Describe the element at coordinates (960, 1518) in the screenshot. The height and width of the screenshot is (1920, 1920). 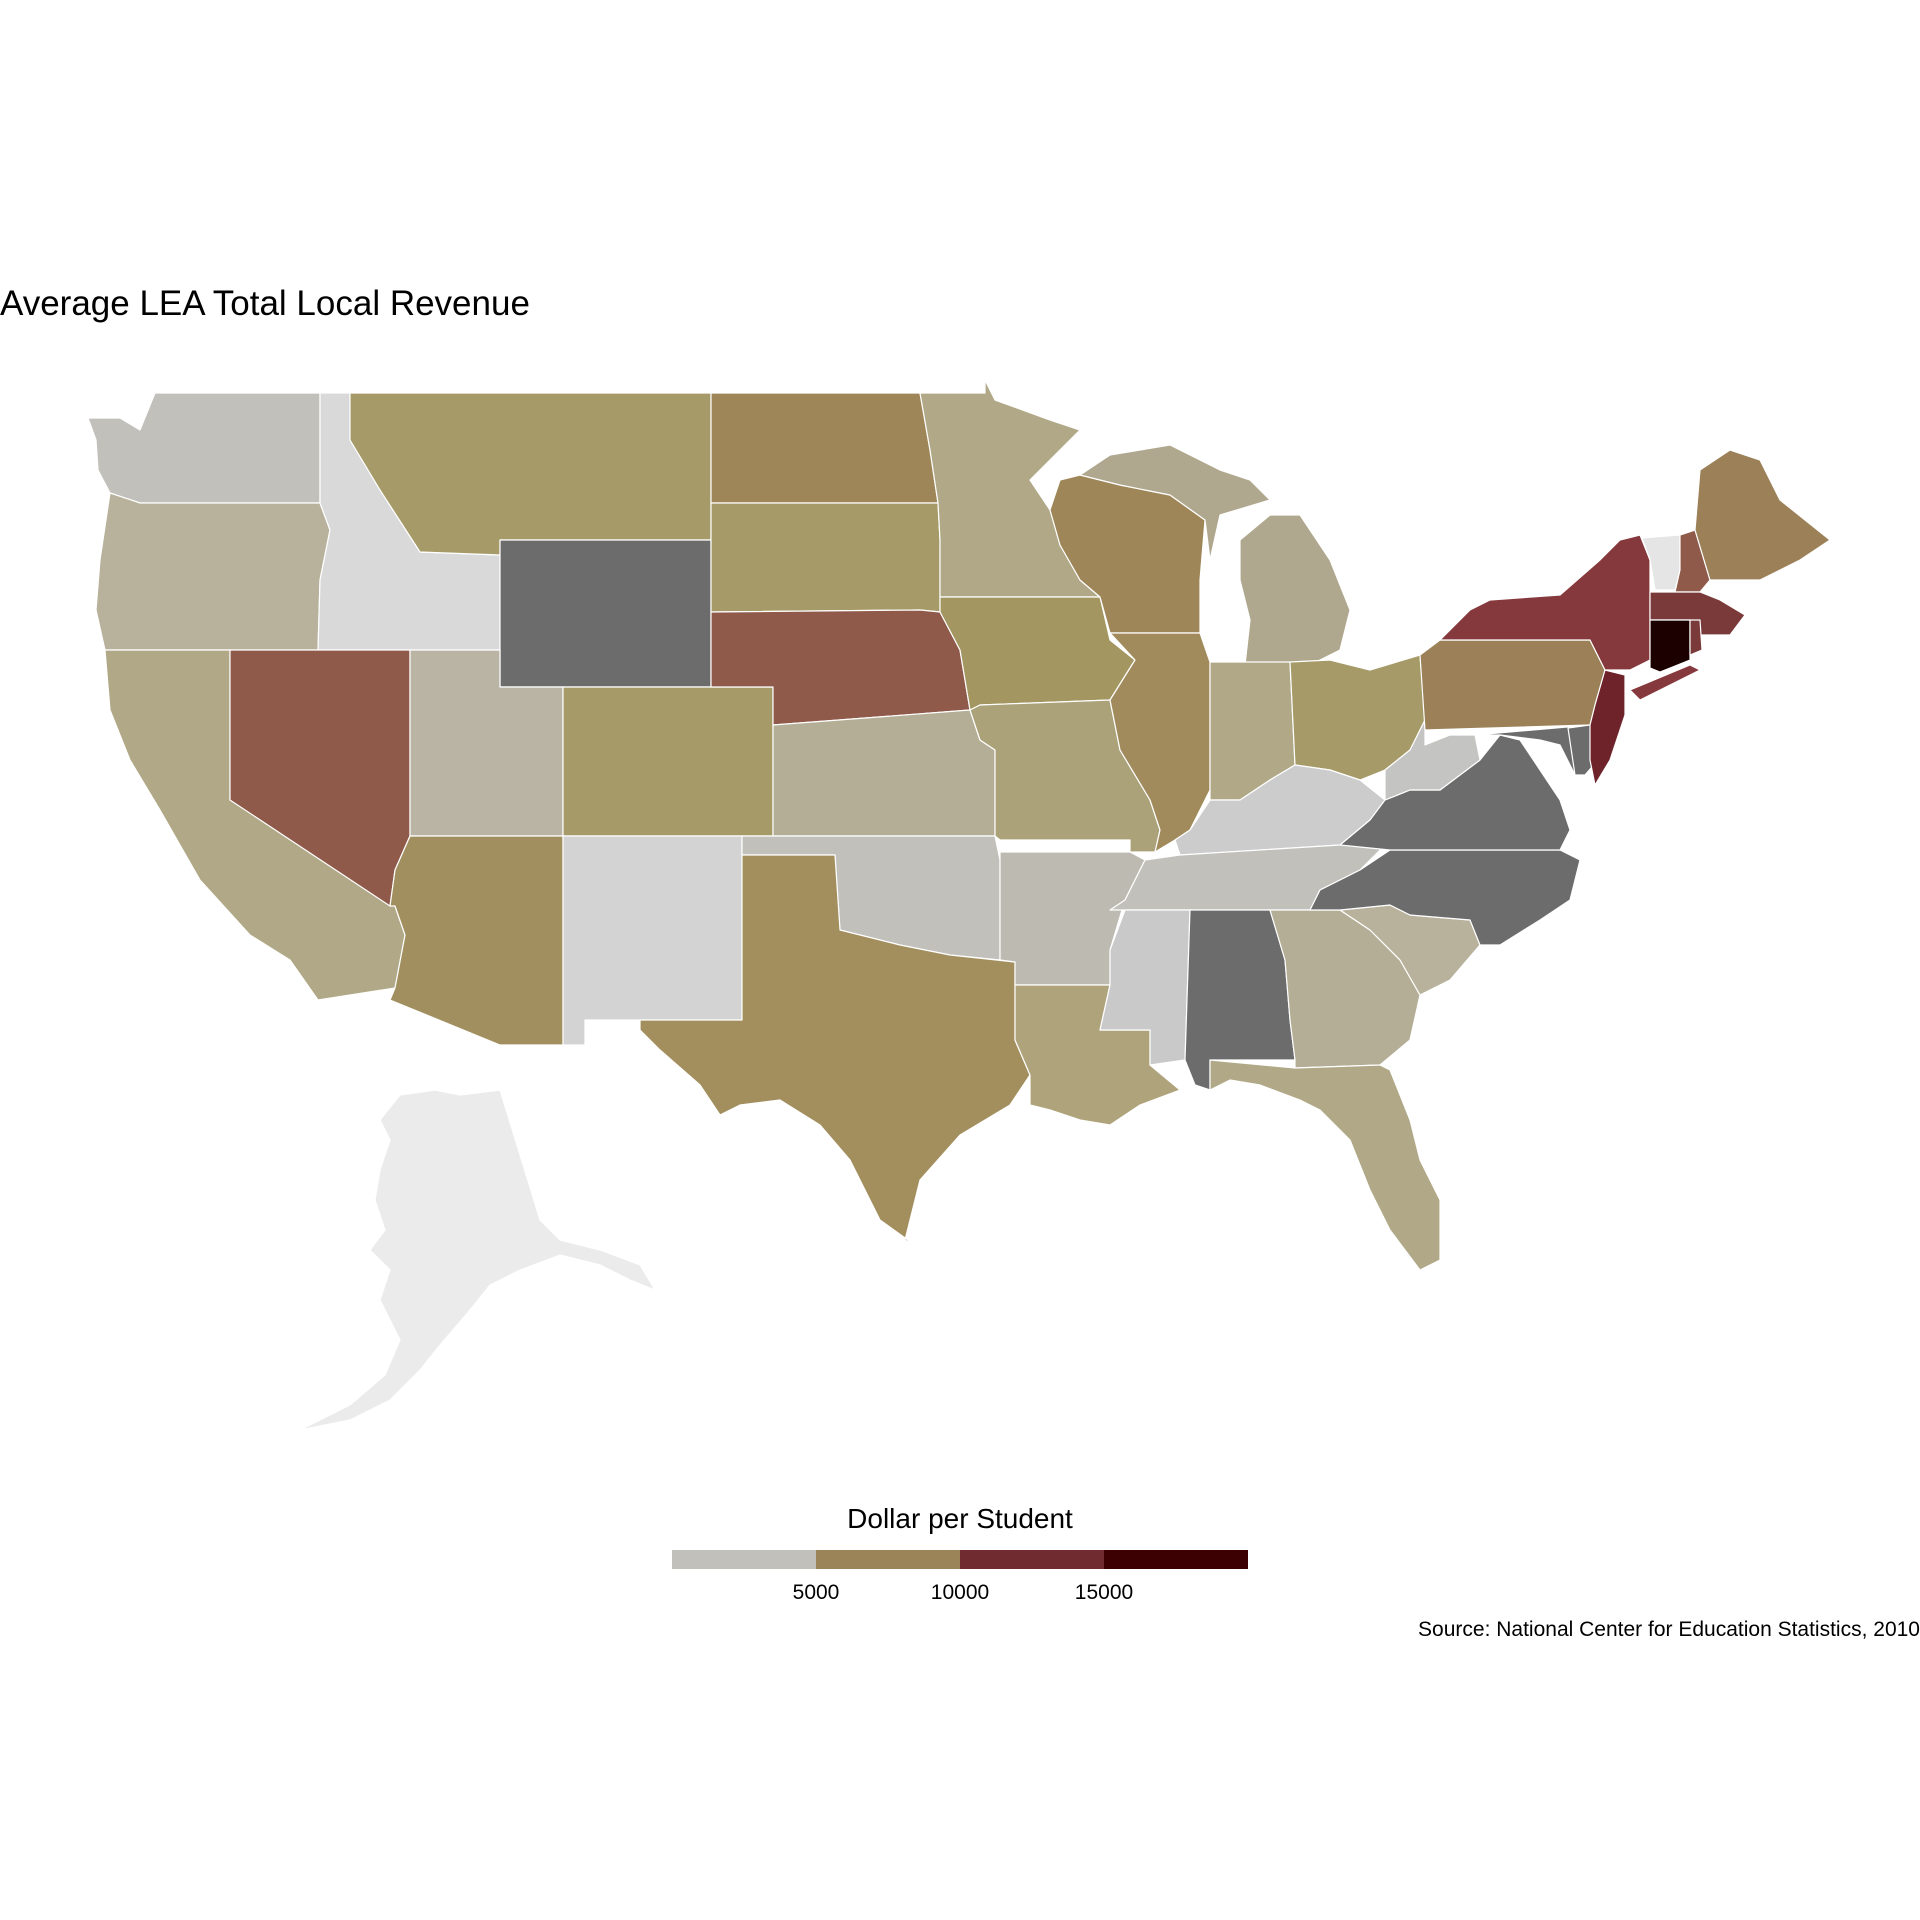
I see `legend-title: Dollar per Student` at that location.